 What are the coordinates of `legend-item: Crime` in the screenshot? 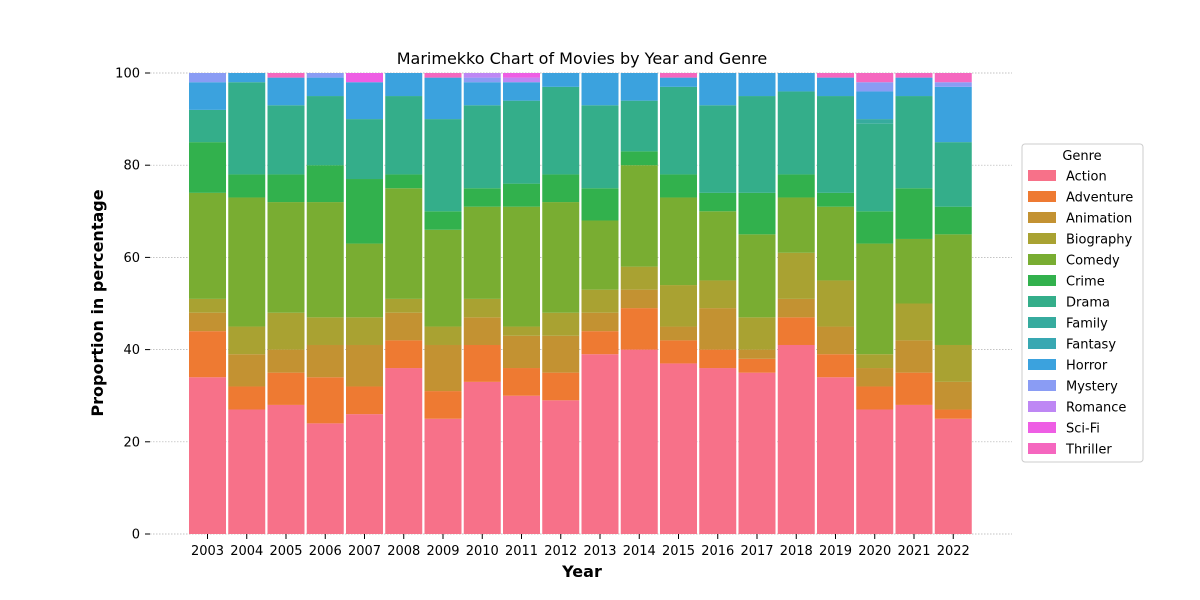 It's located at (1066, 282).